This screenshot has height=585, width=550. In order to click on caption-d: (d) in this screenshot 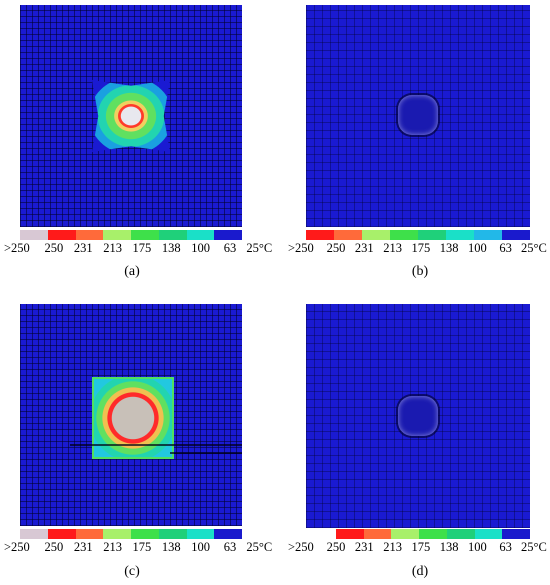, I will do `click(420, 571)`.